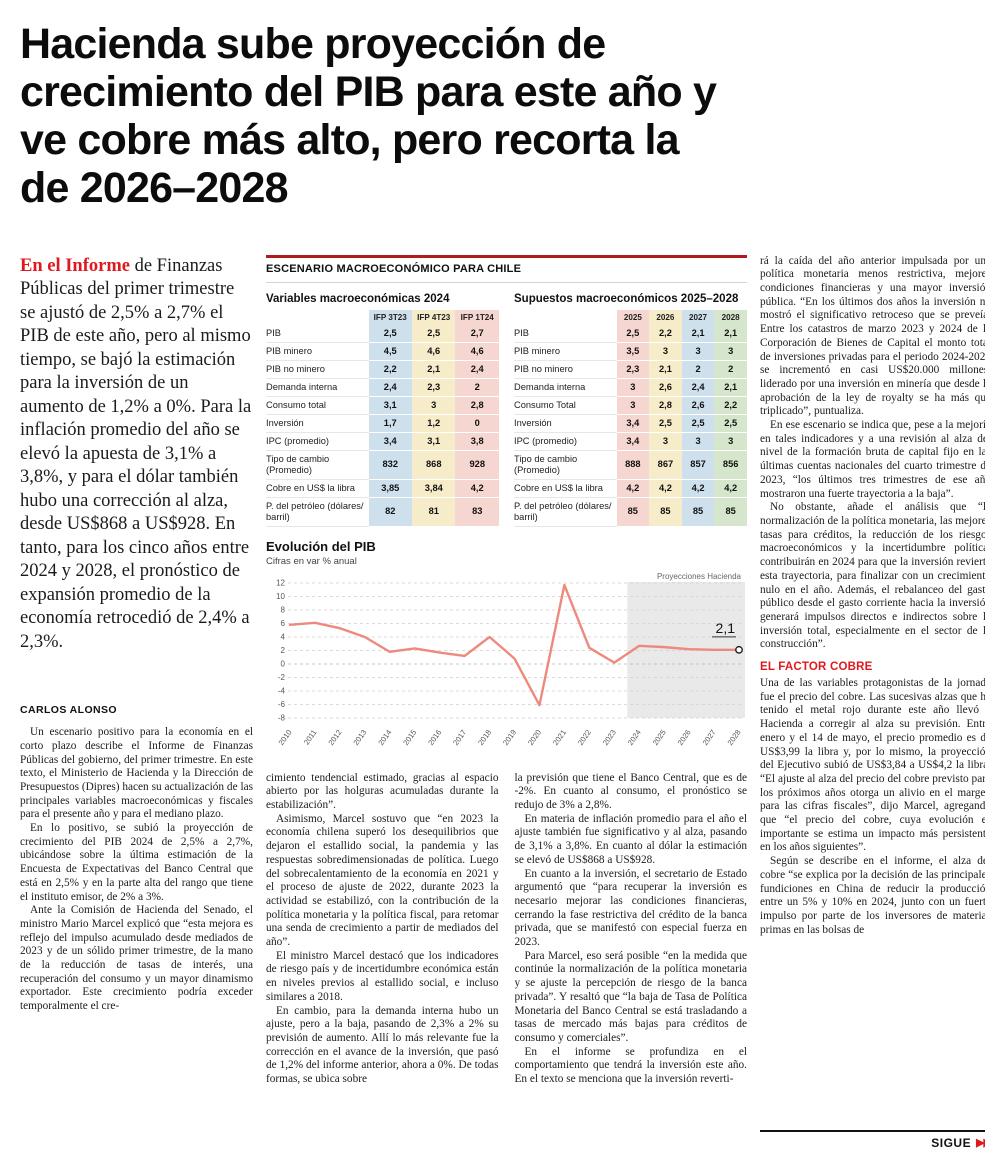 The height and width of the screenshot is (1166, 1000). Describe the element at coordinates (434, 441) in the screenshot. I see `table-cell: 3,1` at that location.